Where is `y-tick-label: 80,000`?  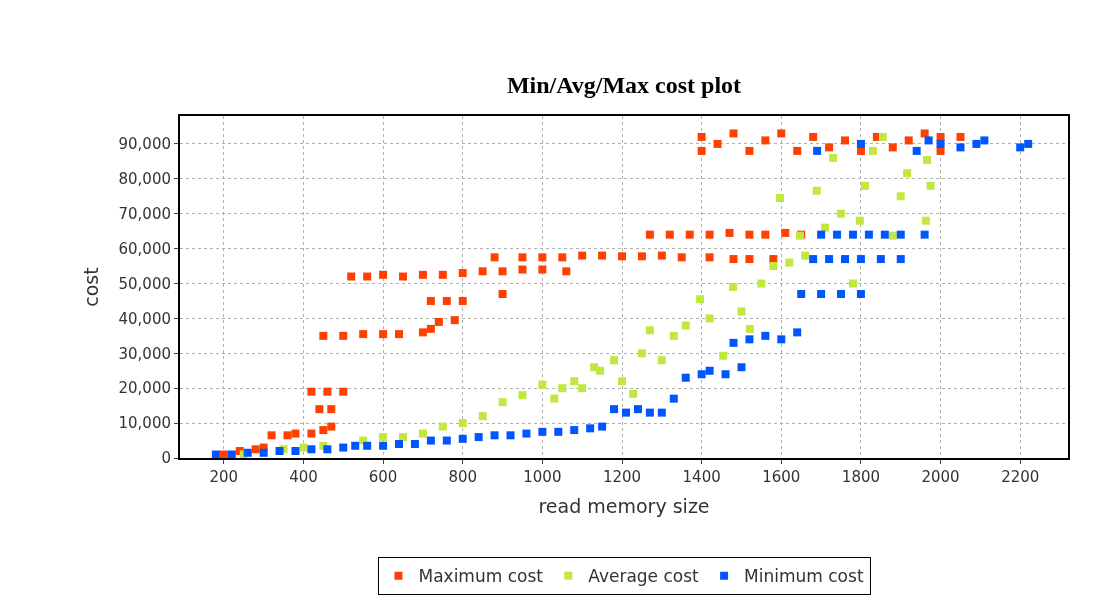
y-tick-label: 80,000 is located at coordinates (144, 179).